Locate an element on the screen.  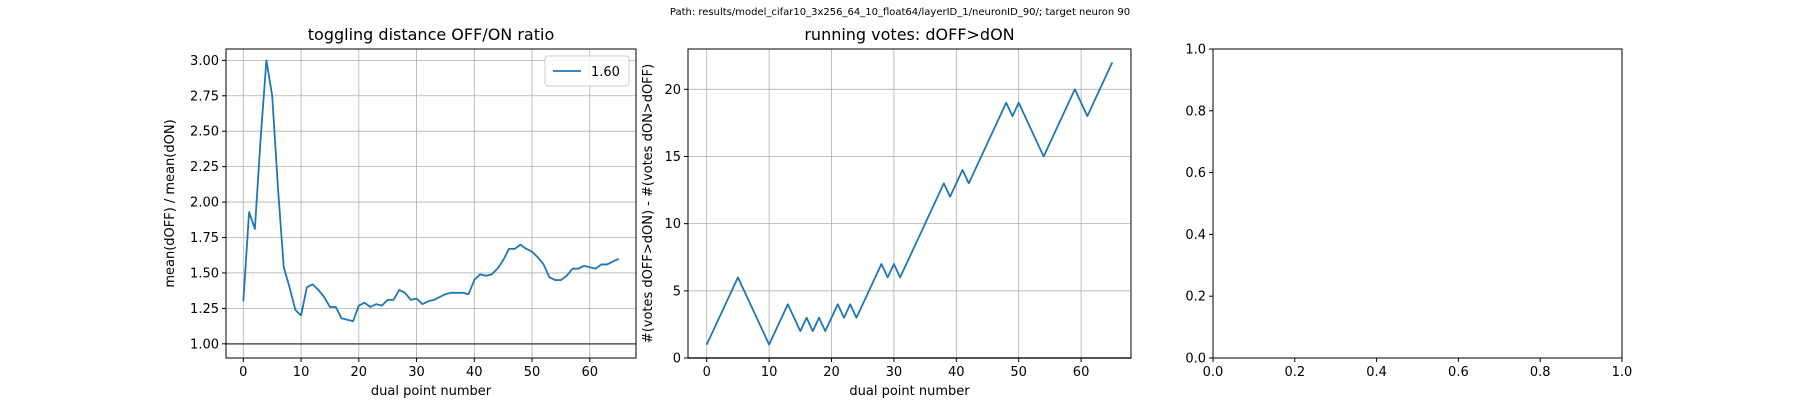
legend: 1.60 is located at coordinates (587, 71).